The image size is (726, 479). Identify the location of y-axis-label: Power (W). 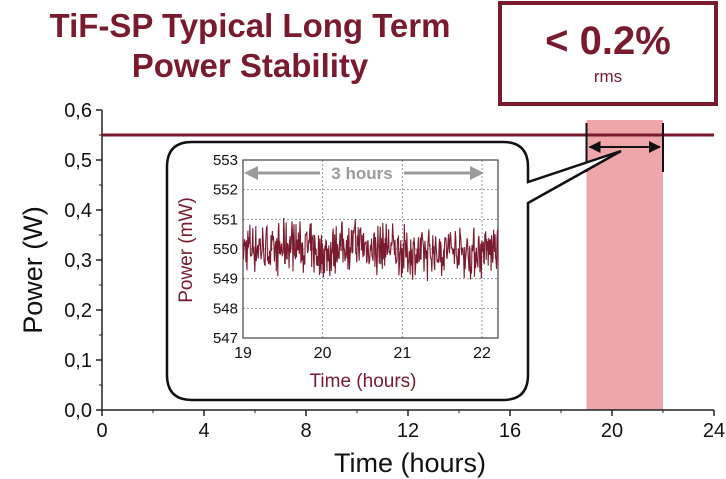
(33, 270).